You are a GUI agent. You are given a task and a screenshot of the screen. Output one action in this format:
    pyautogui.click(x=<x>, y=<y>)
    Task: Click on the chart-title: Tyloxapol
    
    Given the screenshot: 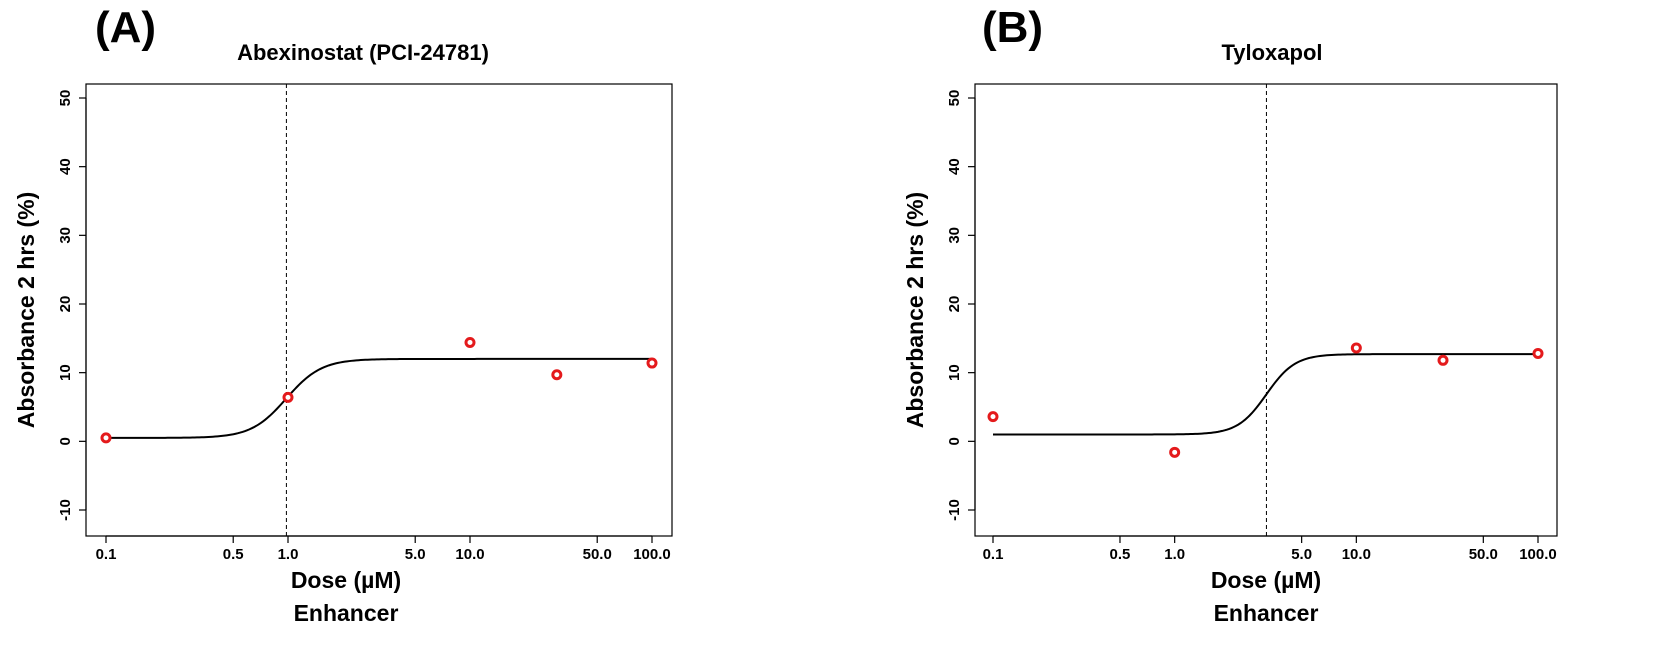 What is the action you would take?
    pyautogui.click(x=1271, y=52)
    